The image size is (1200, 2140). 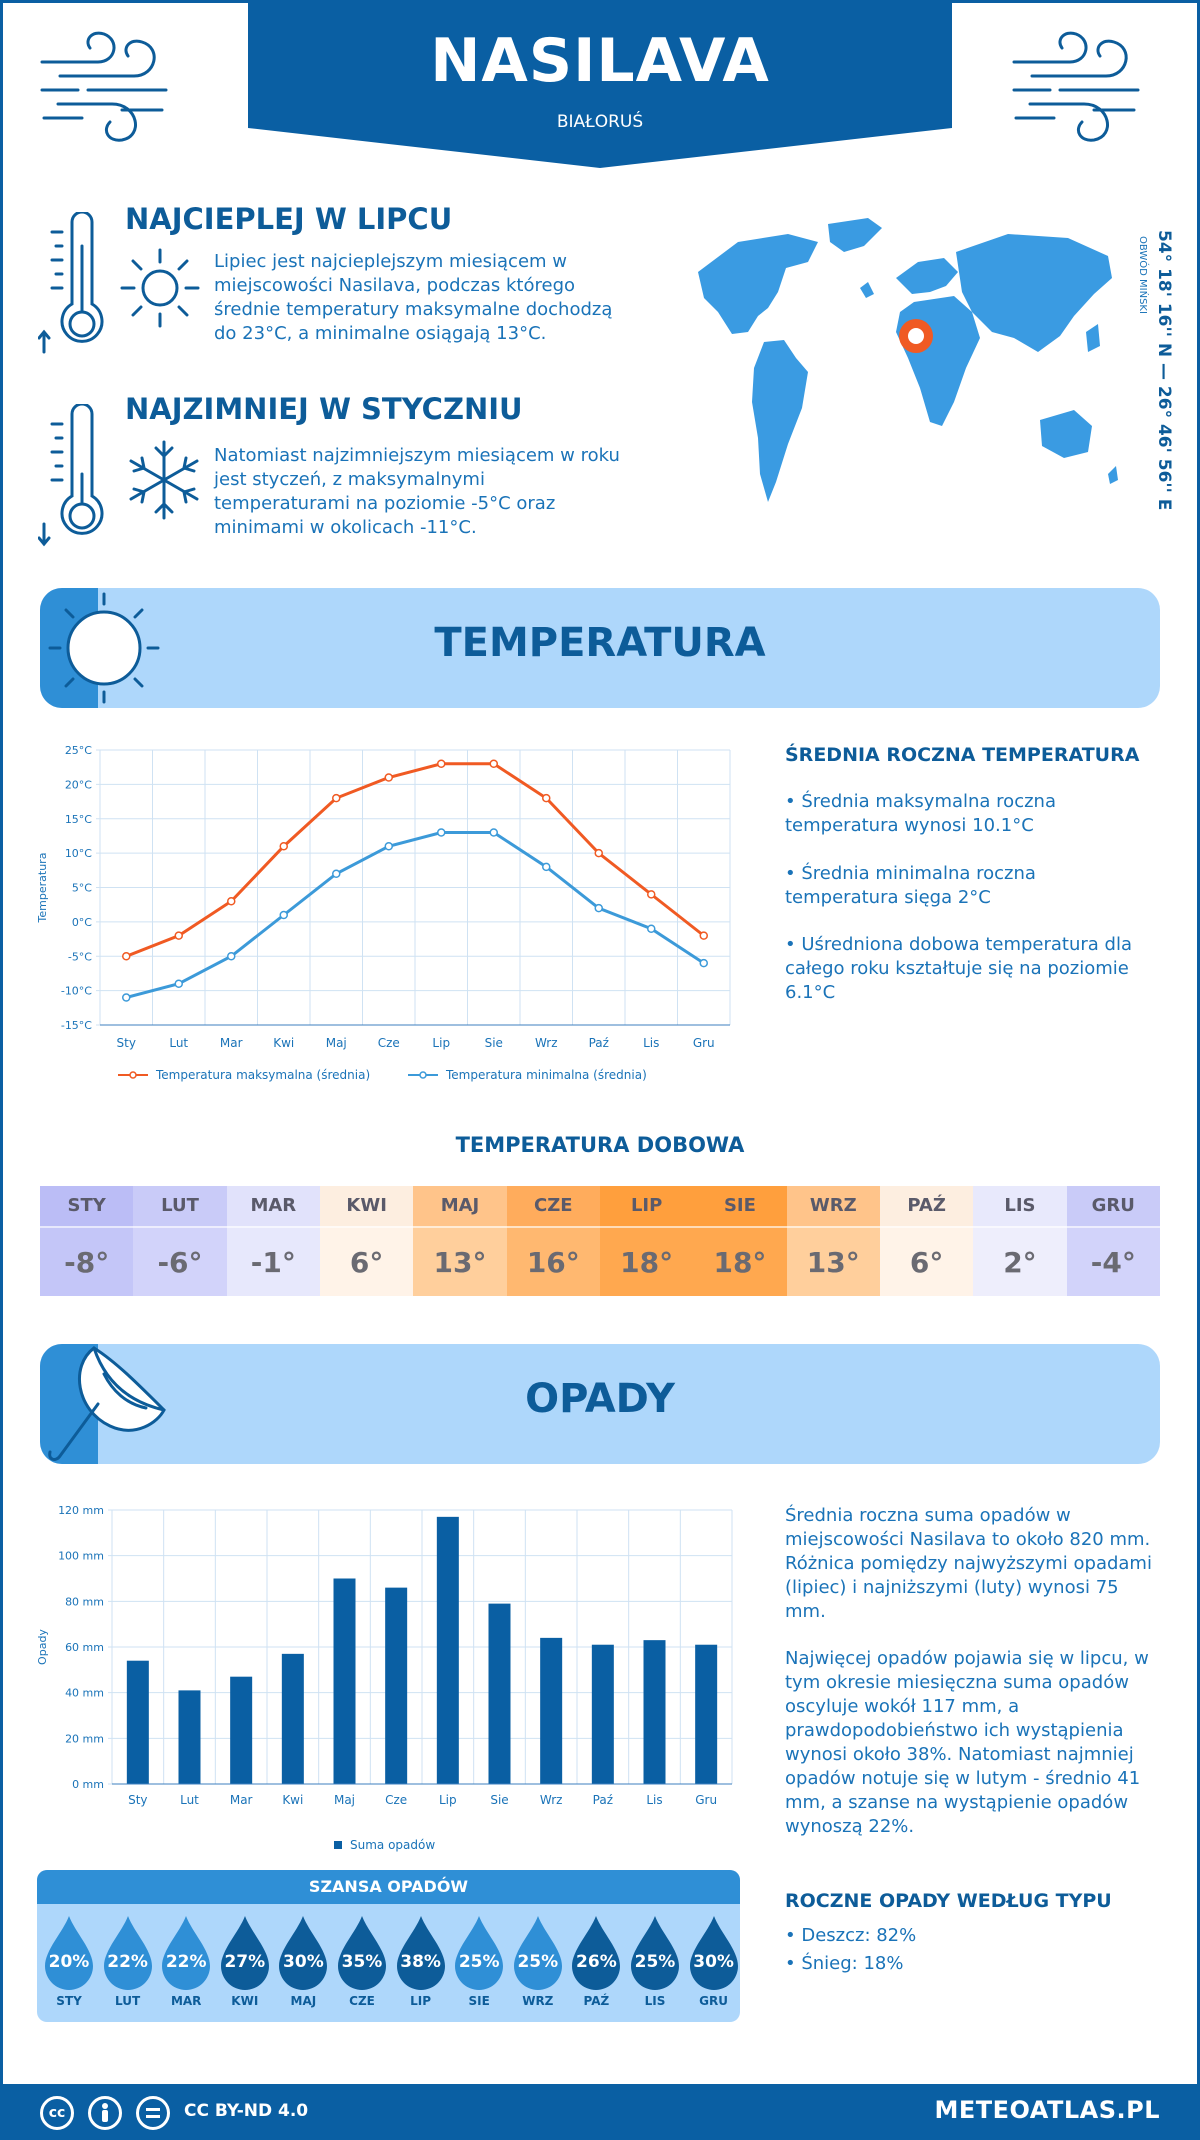 What do you see at coordinates (324, 409) in the screenshot?
I see `coldest-title: NAJZIMNIEJ W STYCZNIU` at bounding box center [324, 409].